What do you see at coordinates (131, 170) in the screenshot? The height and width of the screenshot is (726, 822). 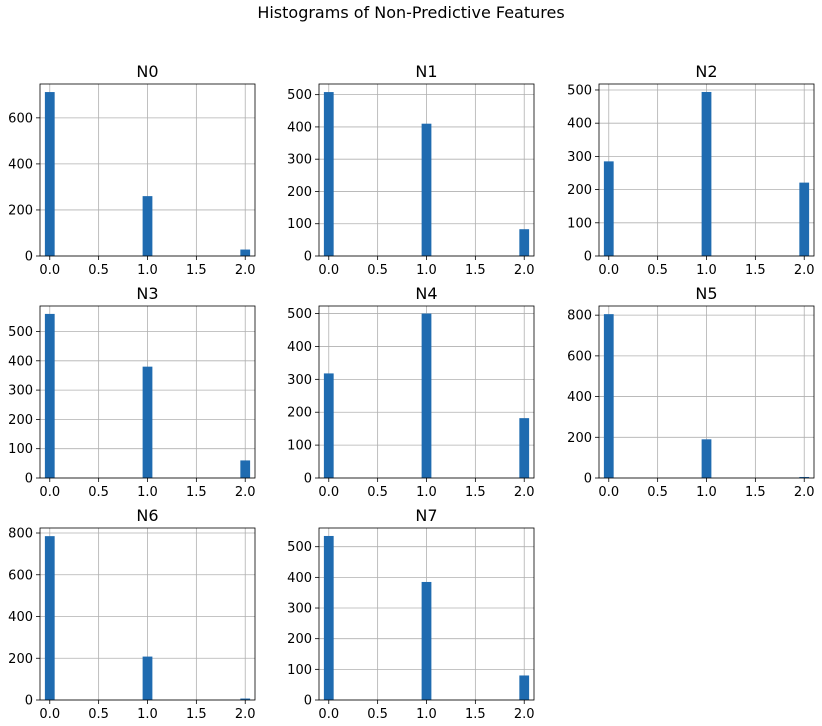 I see `subplot-n0: 0.0 0.5 1.0 1.5 2.0 0 200 400 600 N0` at bounding box center [131, 170].